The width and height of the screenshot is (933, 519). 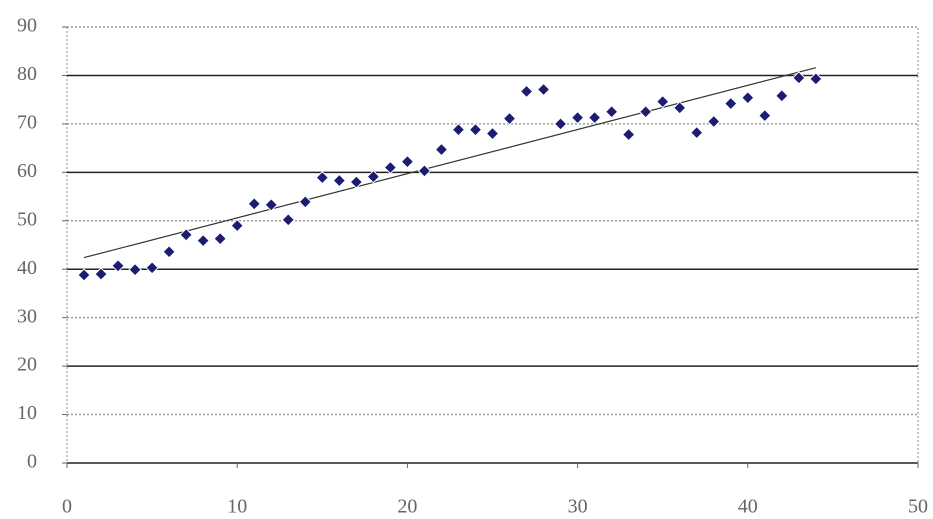 What do you see at coordinates (27, 316) in the screenshot?
I see `y-tick-label: 30` at bounding box center [27, 316].